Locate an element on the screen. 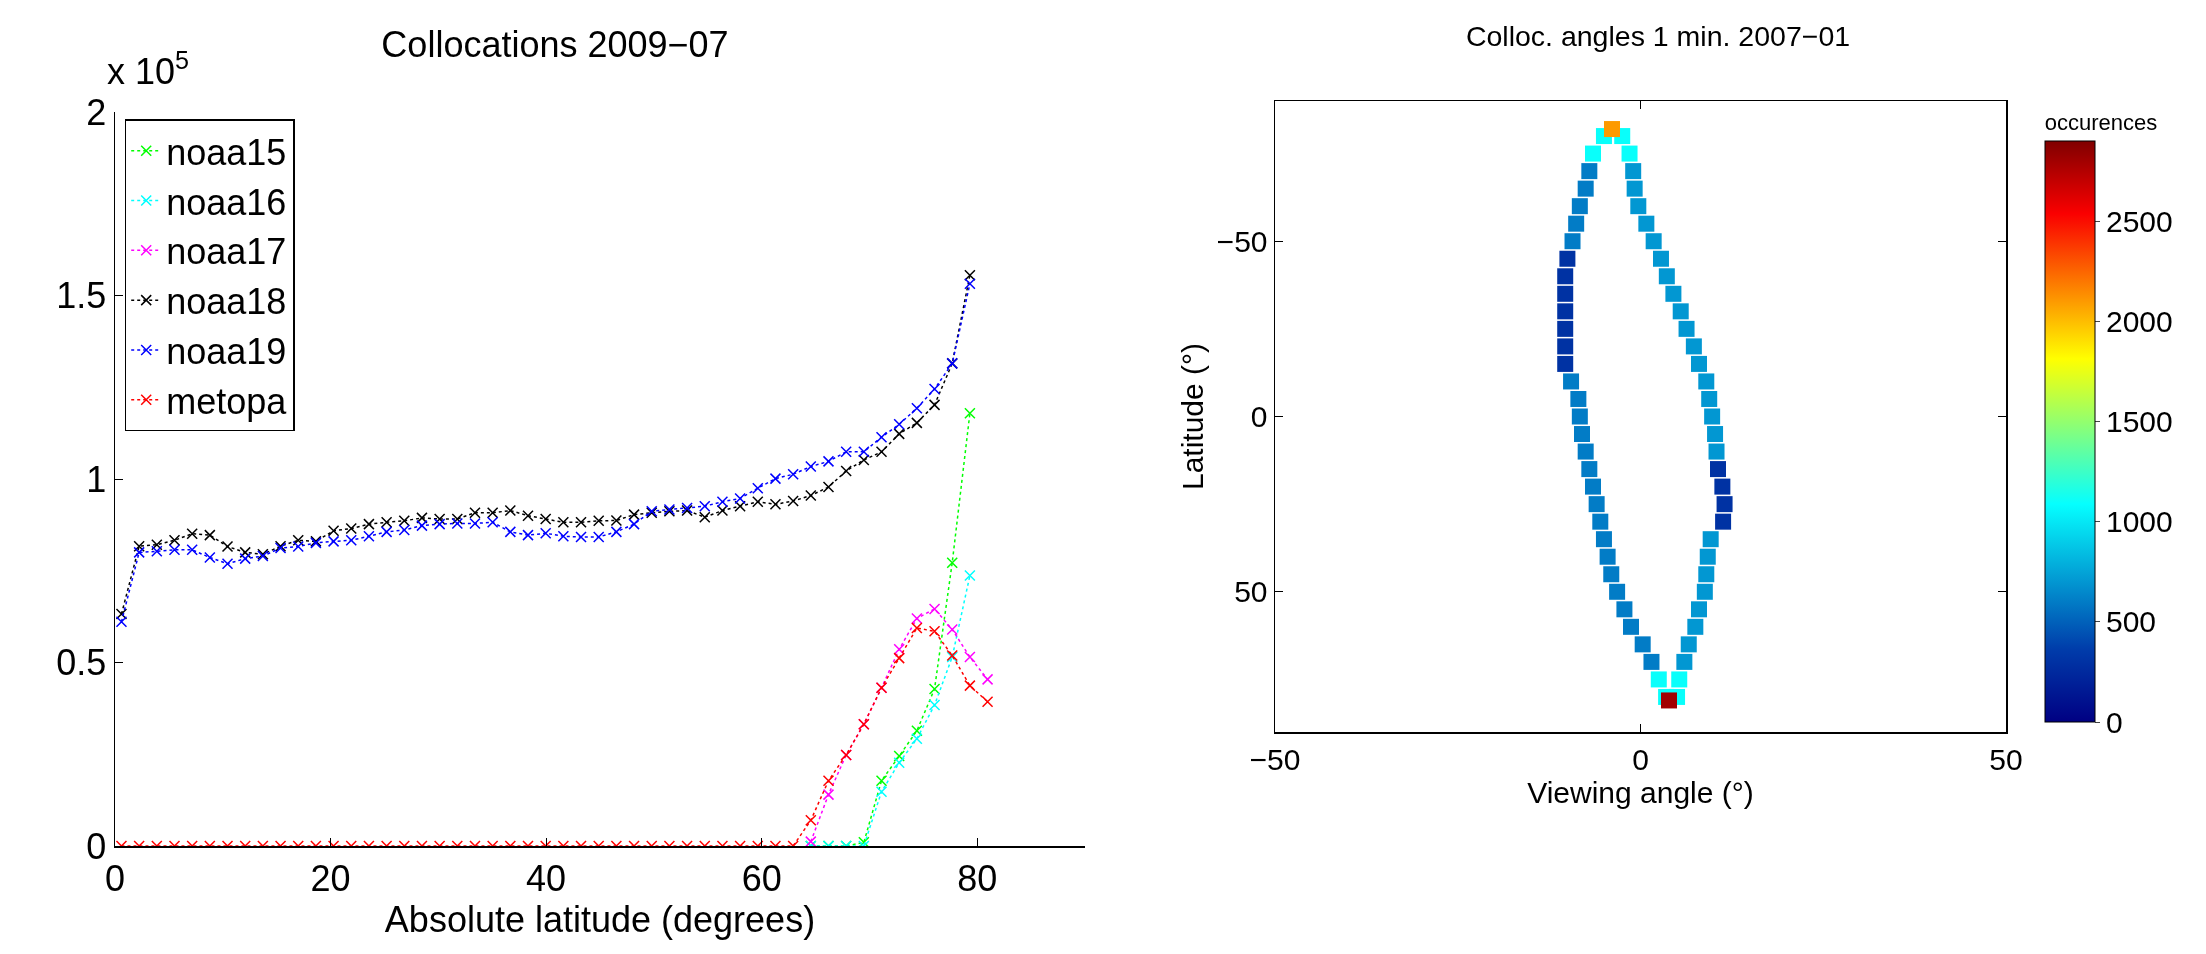 The image size is (2206, 954). x-tick-label: 80 is located at coordinates (977, 878).